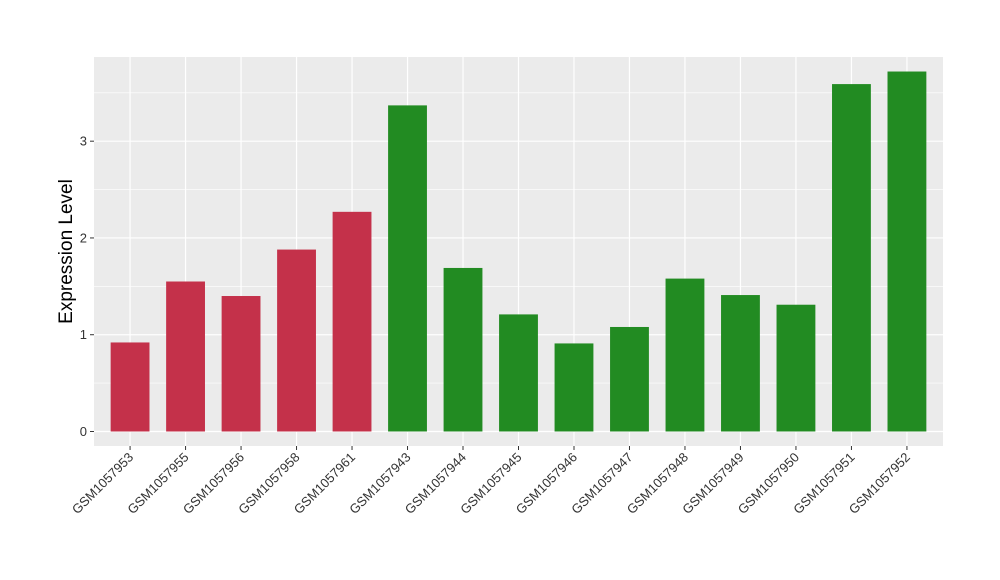 Image resolution: width=1000 pixels, height=580 pixels. I want to click on y-axis-title: Expression Level, so click(66, 251).